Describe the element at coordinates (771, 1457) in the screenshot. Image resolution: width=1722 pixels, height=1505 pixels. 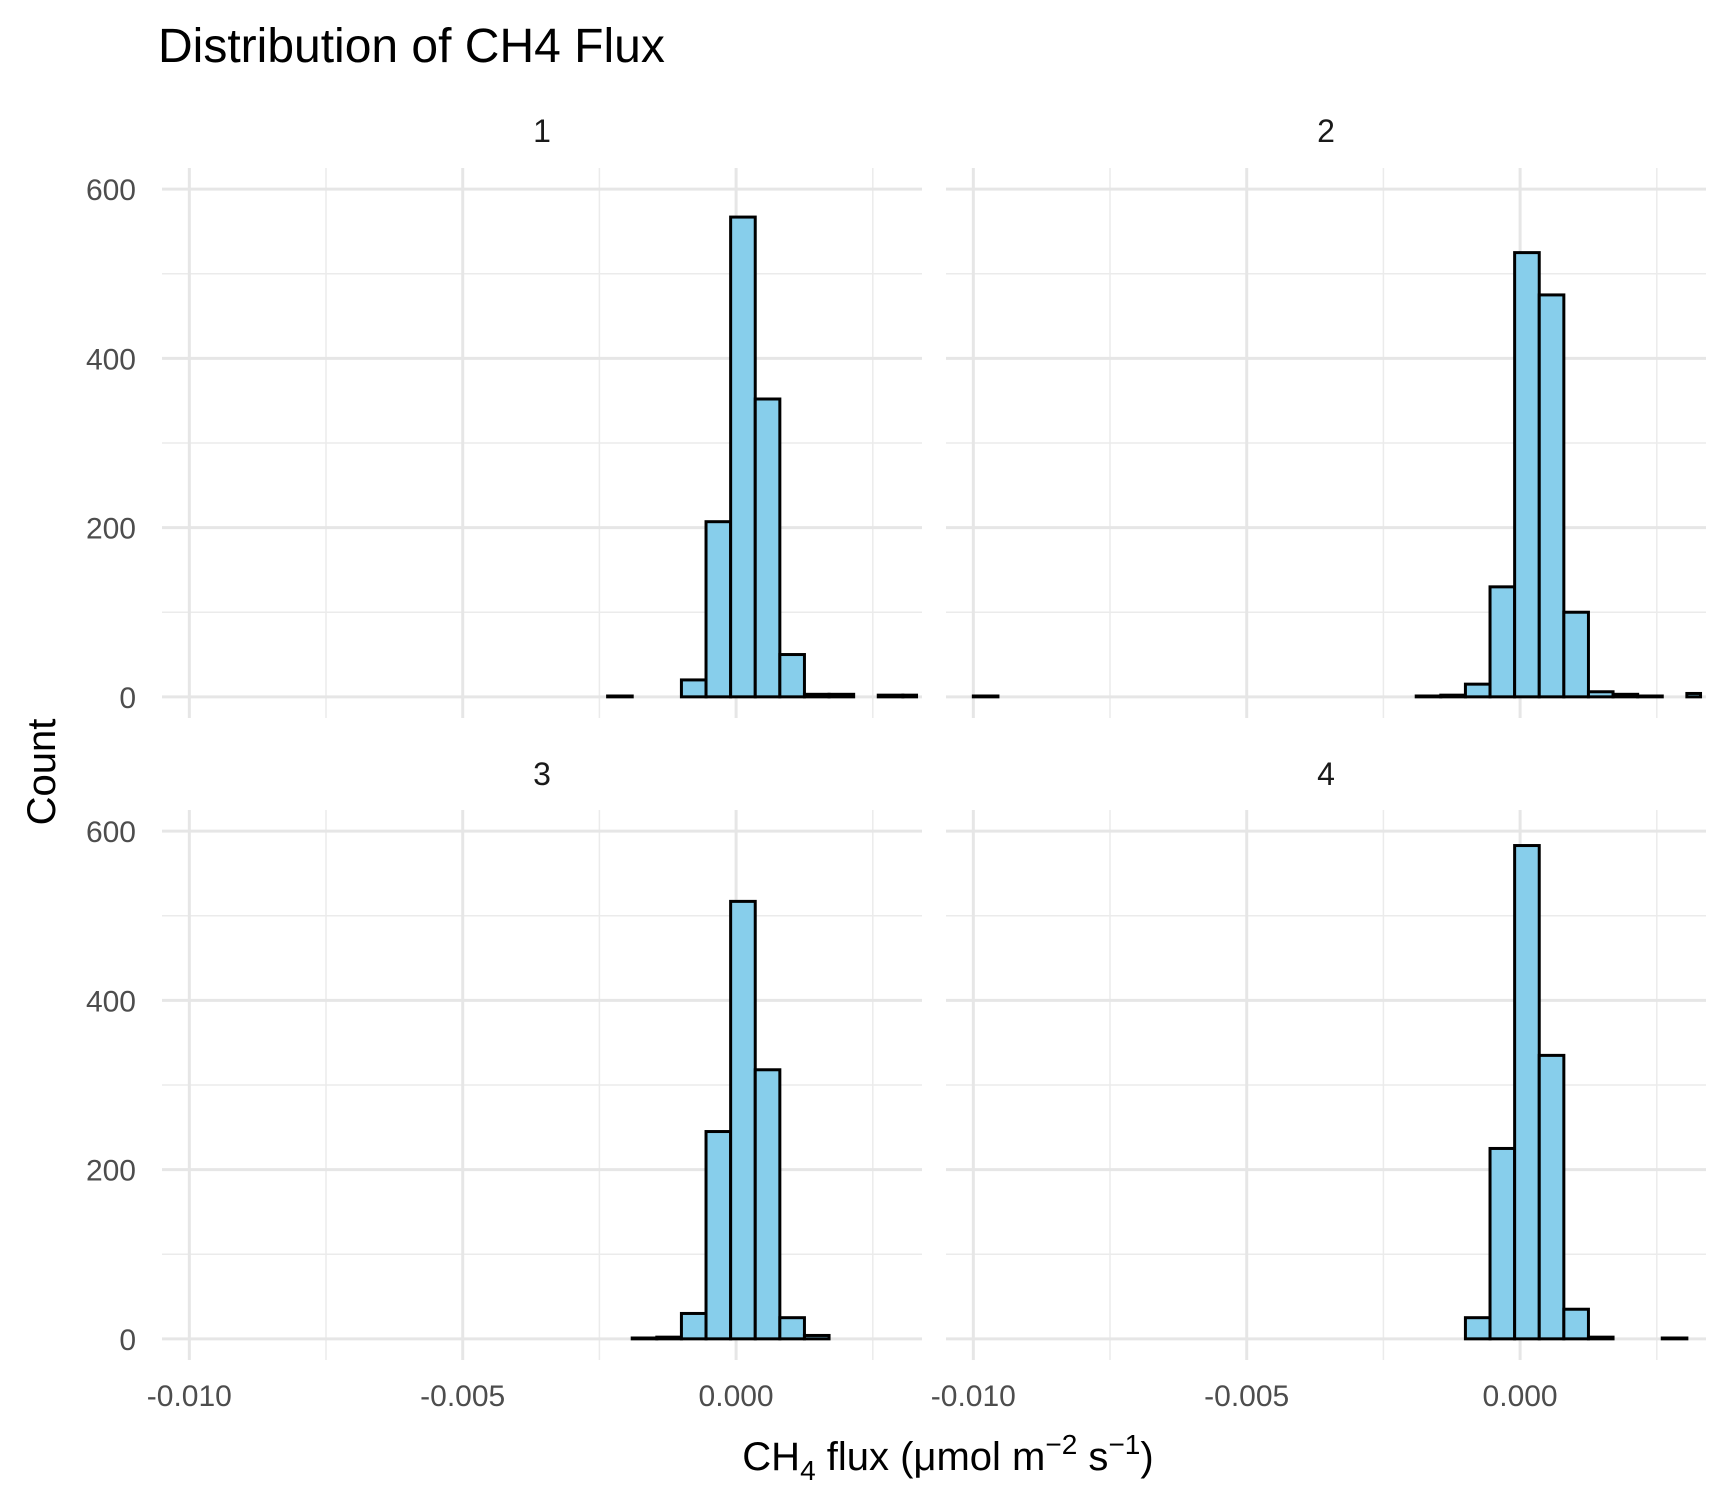
I see `x-axis-label-main: CH` at that location.